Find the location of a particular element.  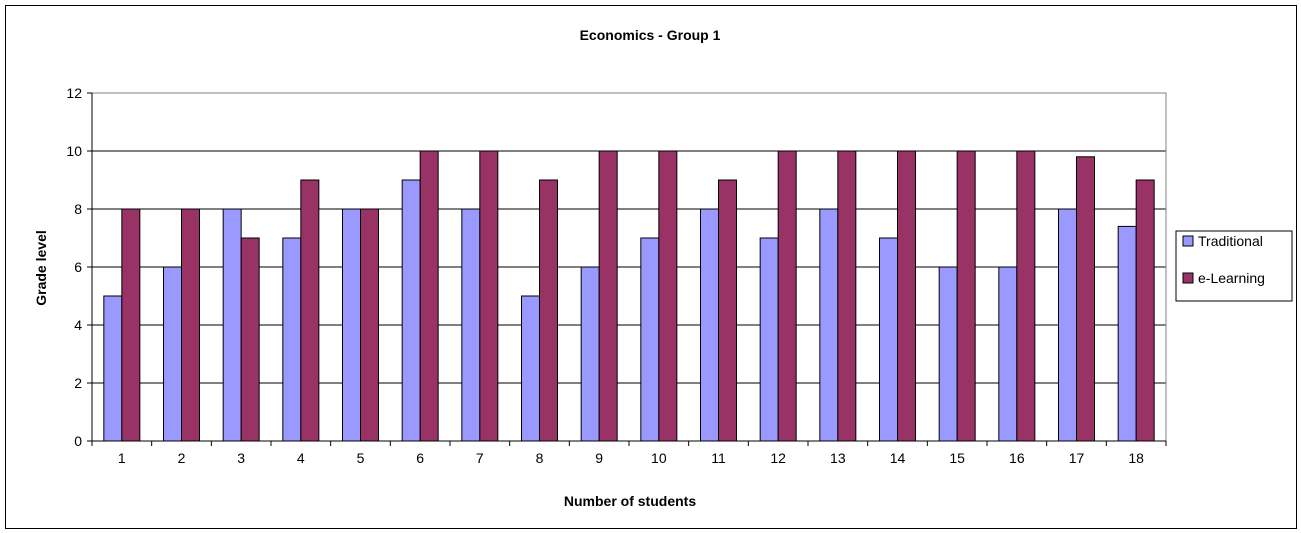

x-tick-label: 11 is located at coordinates (718, 458).